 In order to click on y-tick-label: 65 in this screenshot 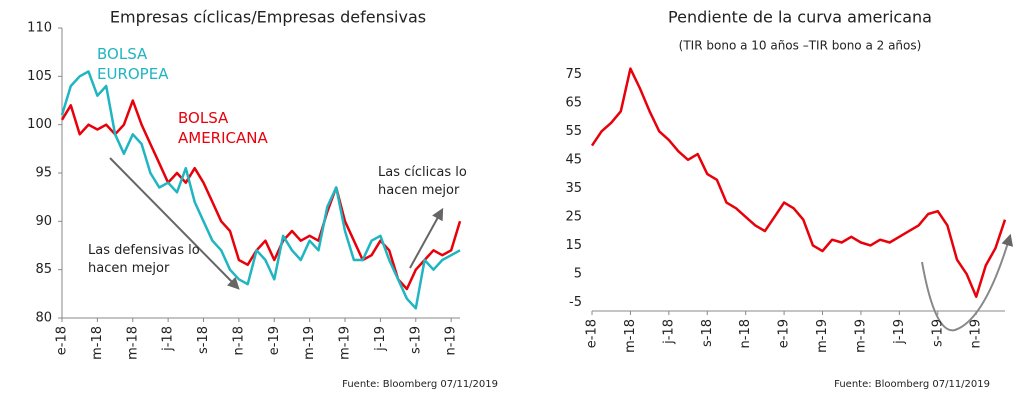, I will do `click(573, 102)`.